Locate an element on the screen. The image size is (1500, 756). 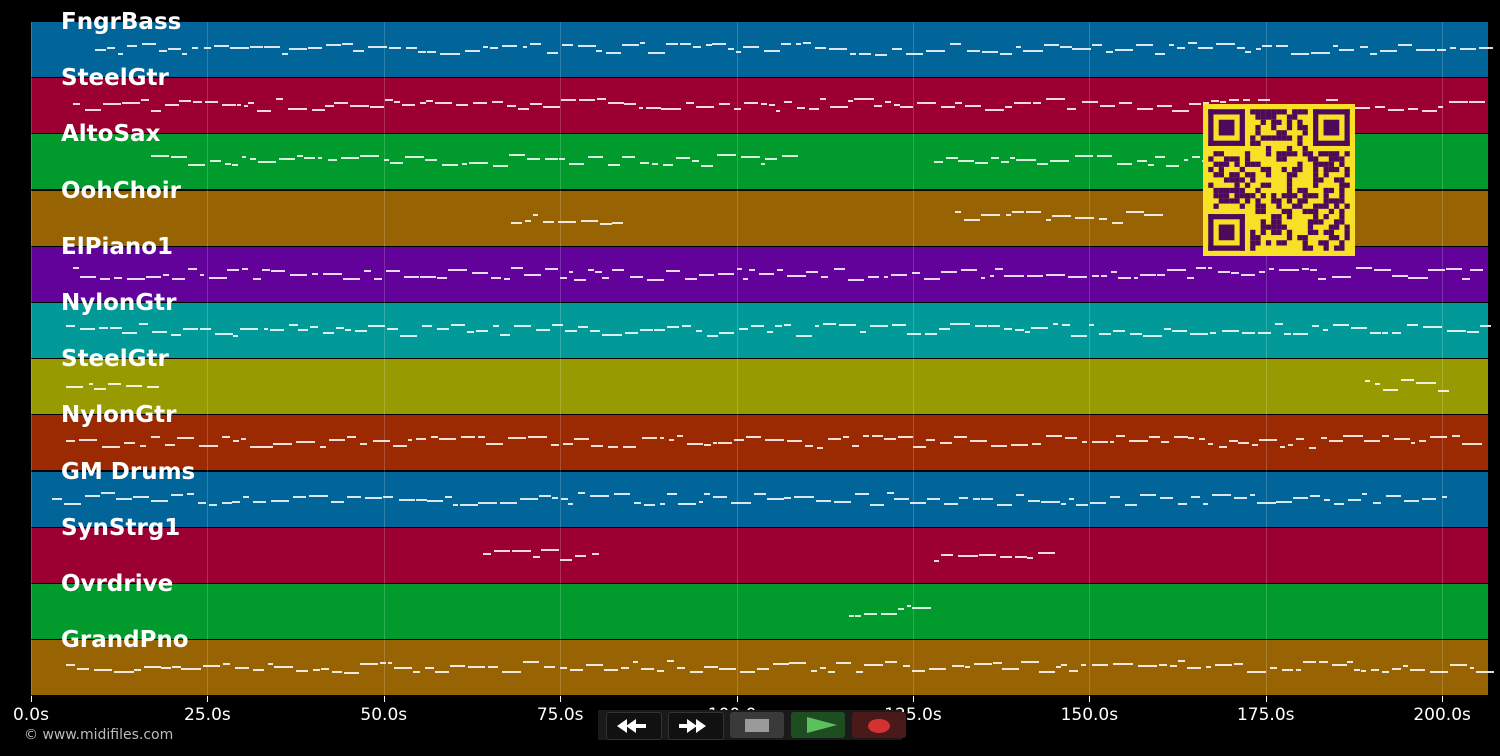
axis-tick-label: 25.0s is located at coordinates (207, 715).